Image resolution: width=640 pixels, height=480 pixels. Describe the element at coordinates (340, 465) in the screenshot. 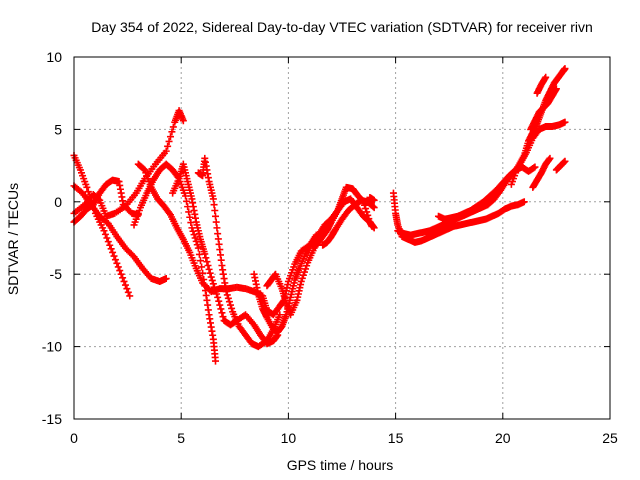

I see `x-axis-label: GPS time / hours` at that location.